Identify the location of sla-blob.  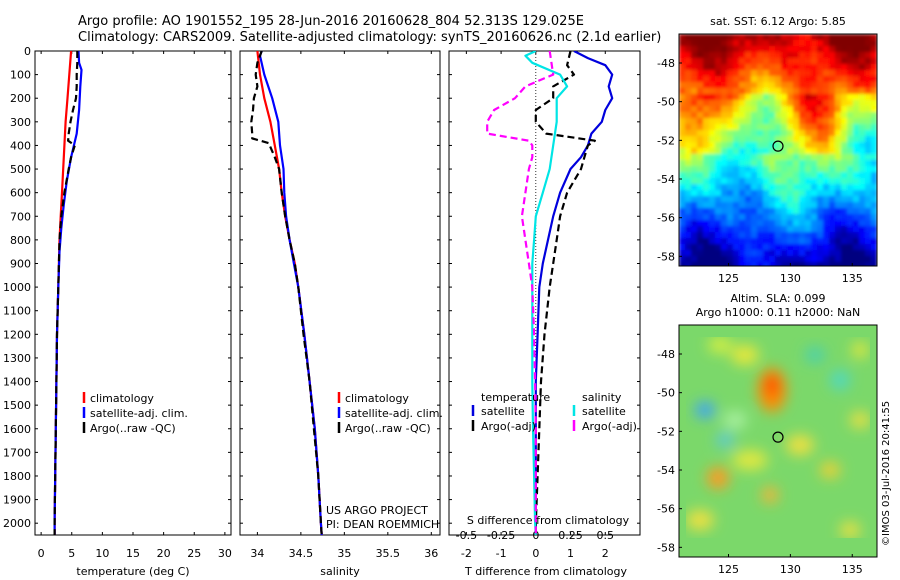
(745, 355).